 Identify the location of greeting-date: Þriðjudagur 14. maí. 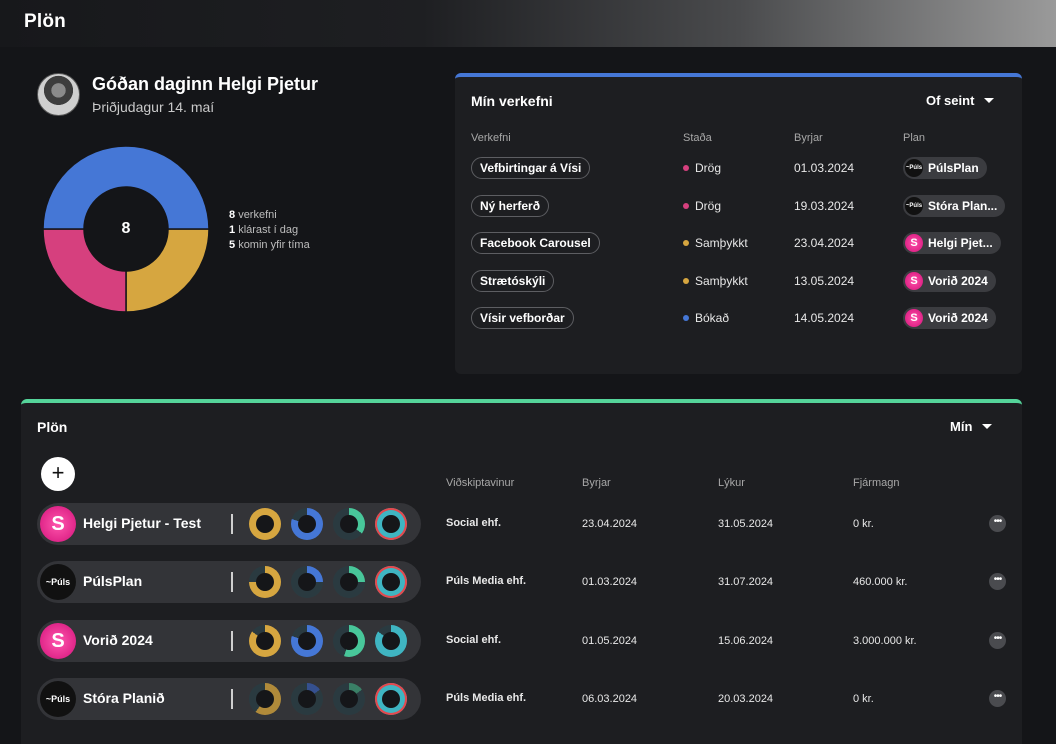
(153, 107).